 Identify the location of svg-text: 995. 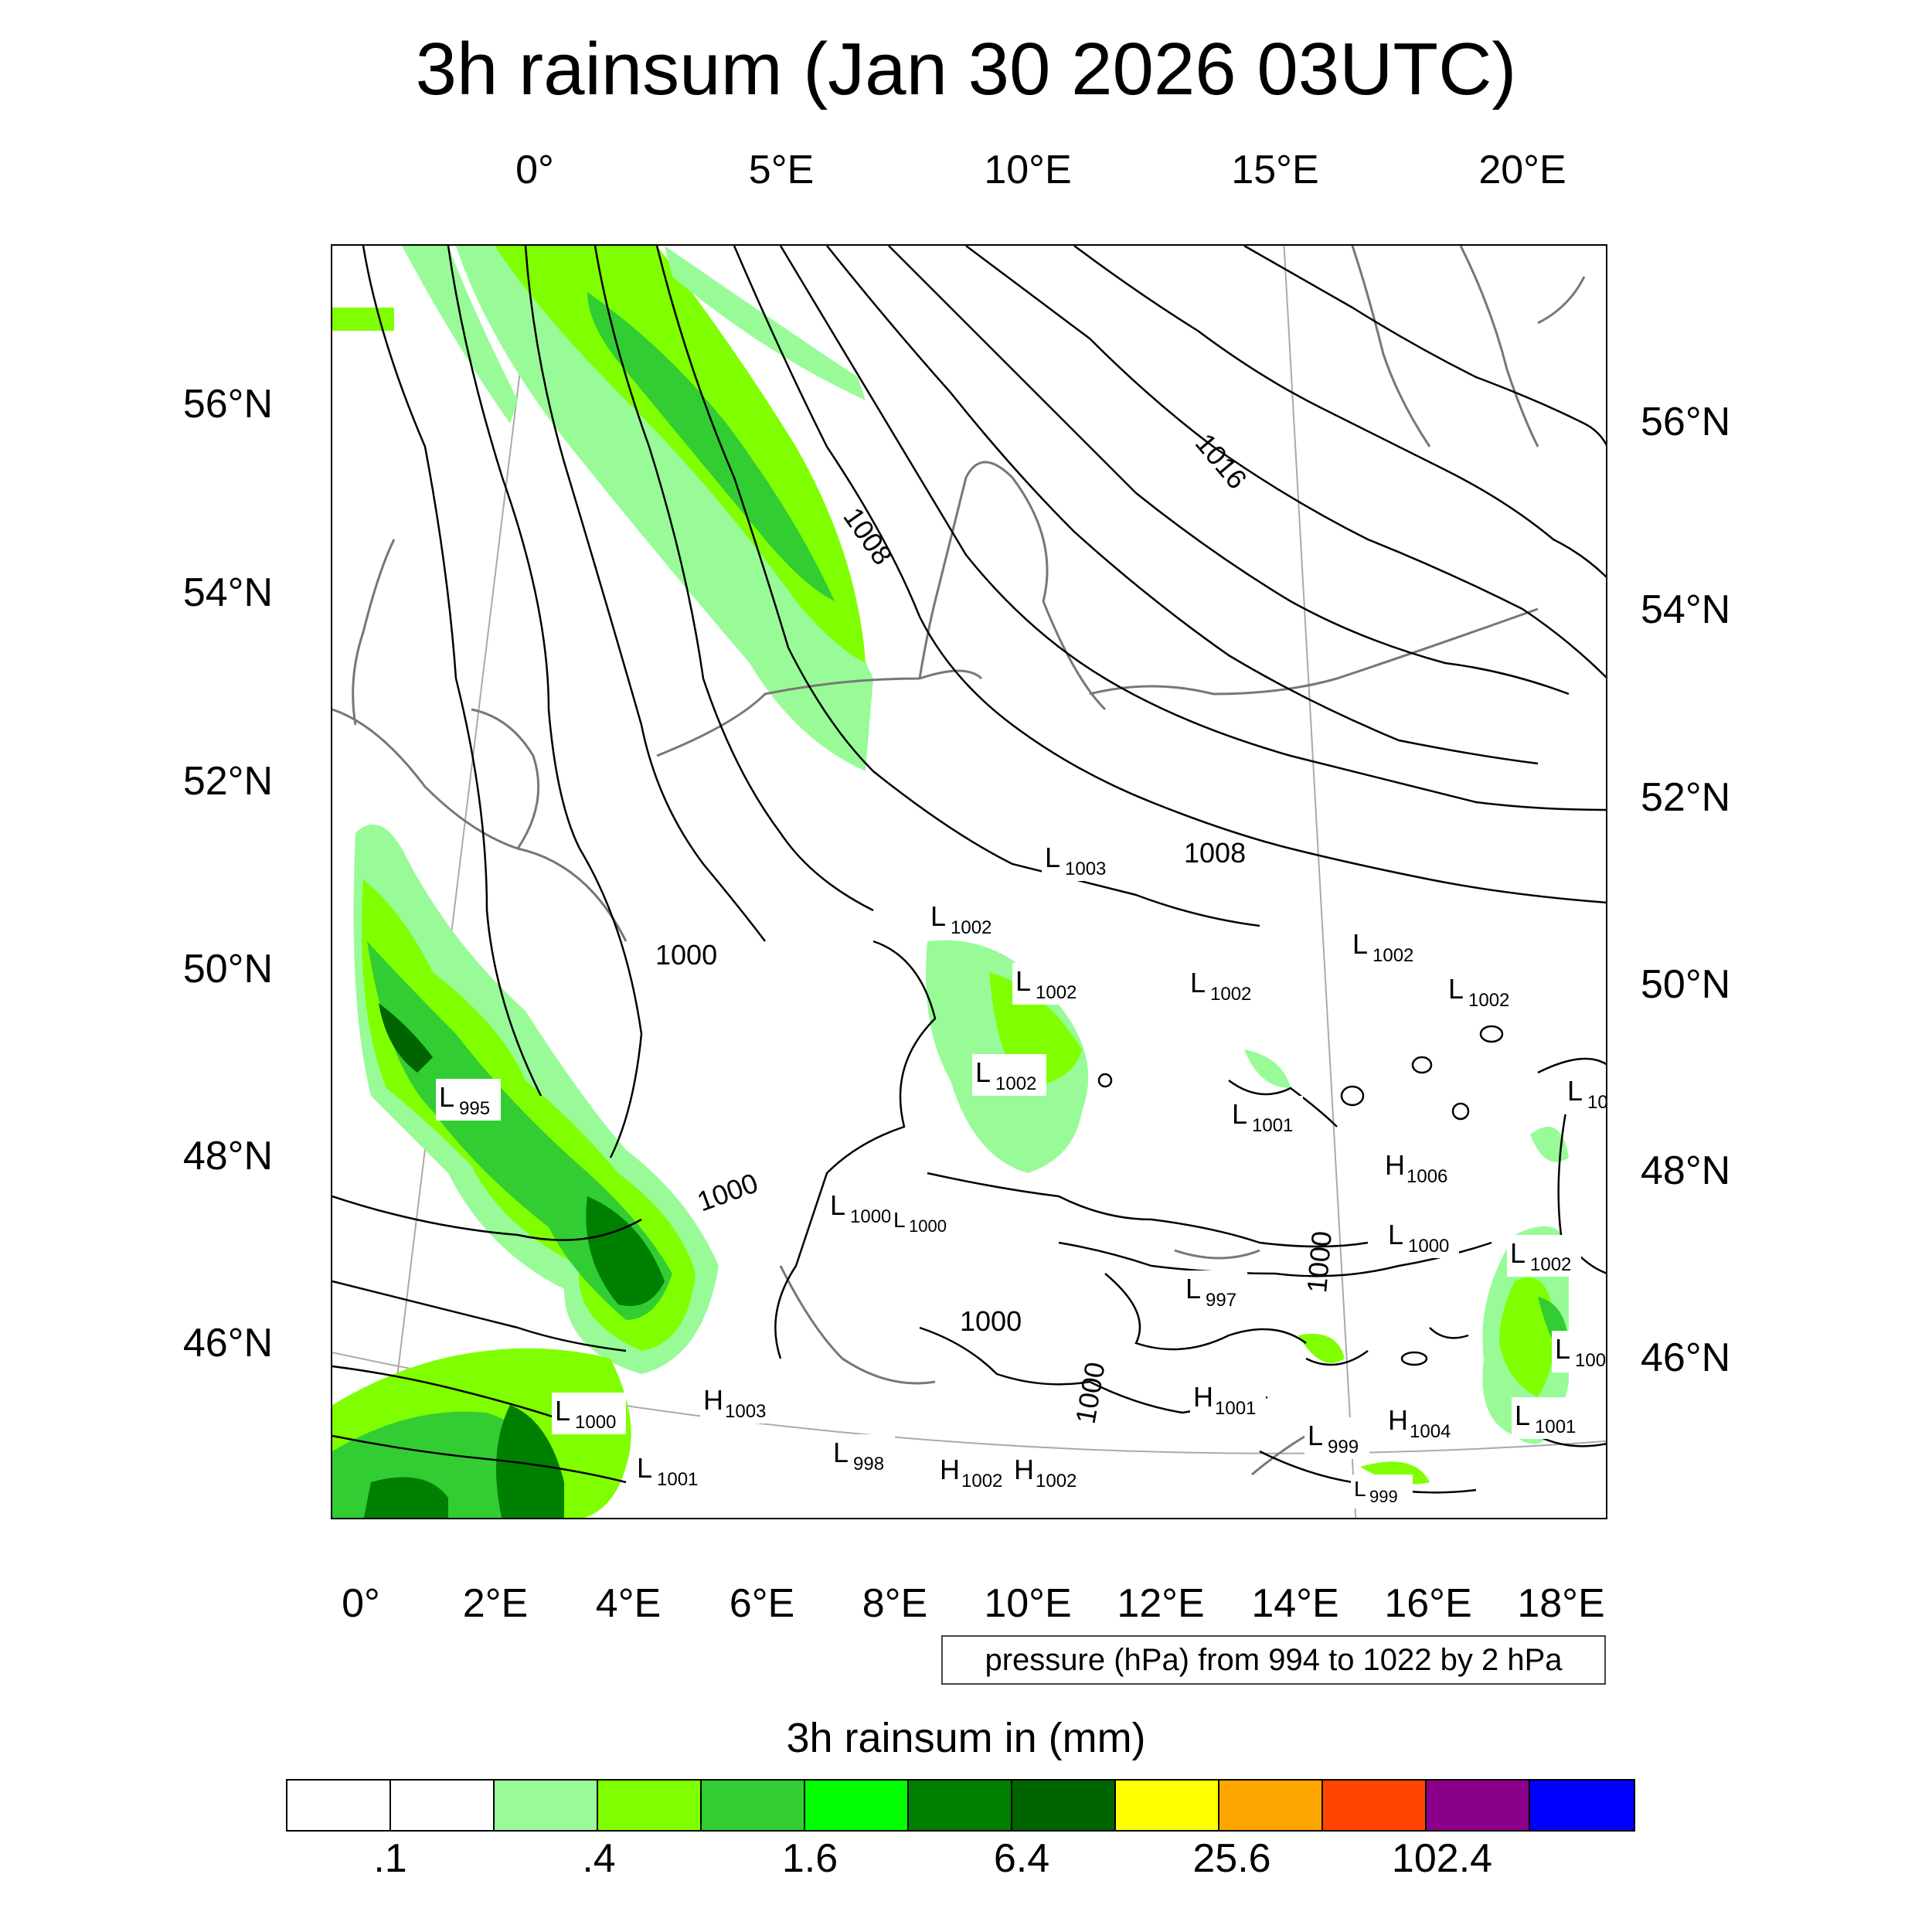
(475, 1108).